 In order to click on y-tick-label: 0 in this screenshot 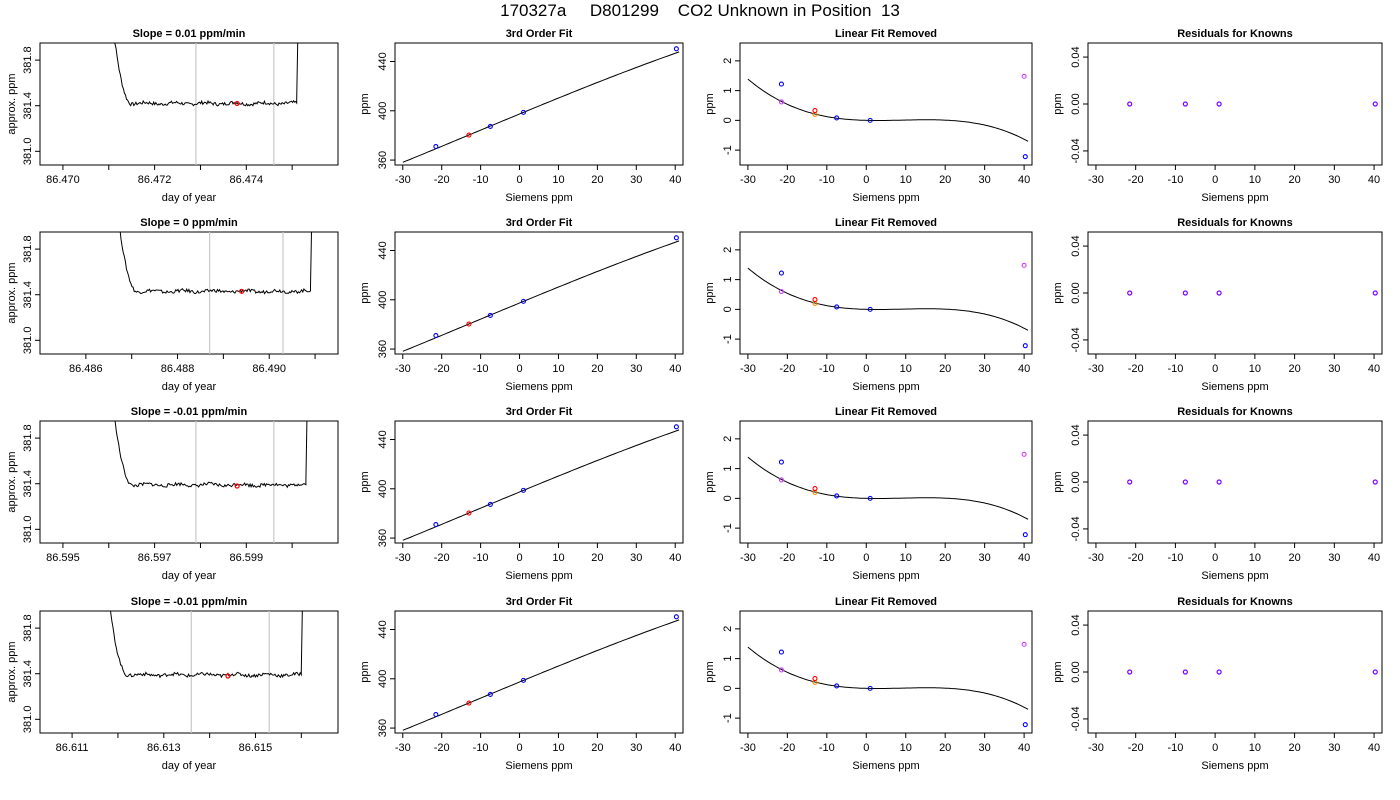, I will do `click(728, 120)`.